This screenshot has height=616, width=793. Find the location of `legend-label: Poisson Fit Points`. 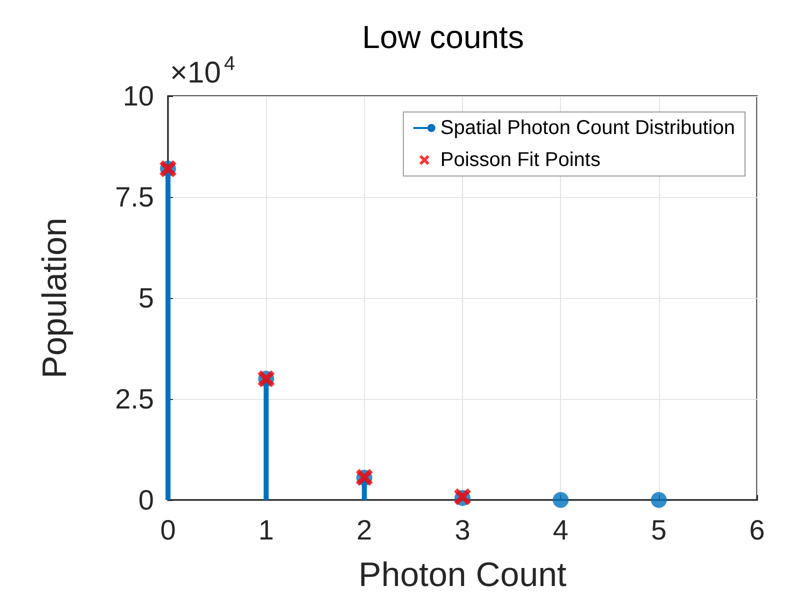

legend-label: Poisson Fit Points is located at coordinates (520, 160).